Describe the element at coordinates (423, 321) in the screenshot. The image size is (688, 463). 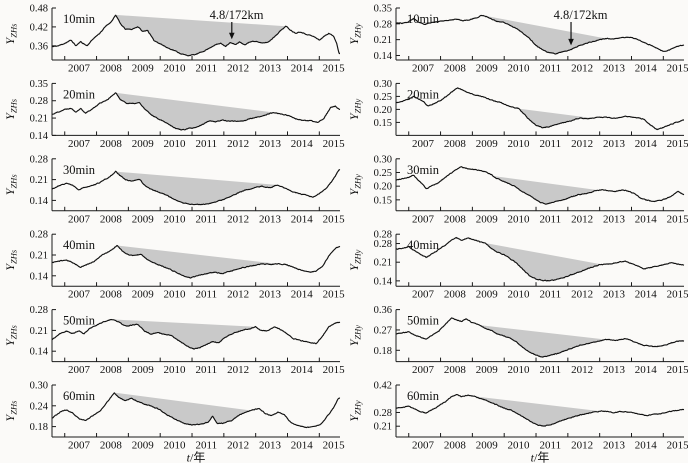
I see `window-label: 50min` at that location.